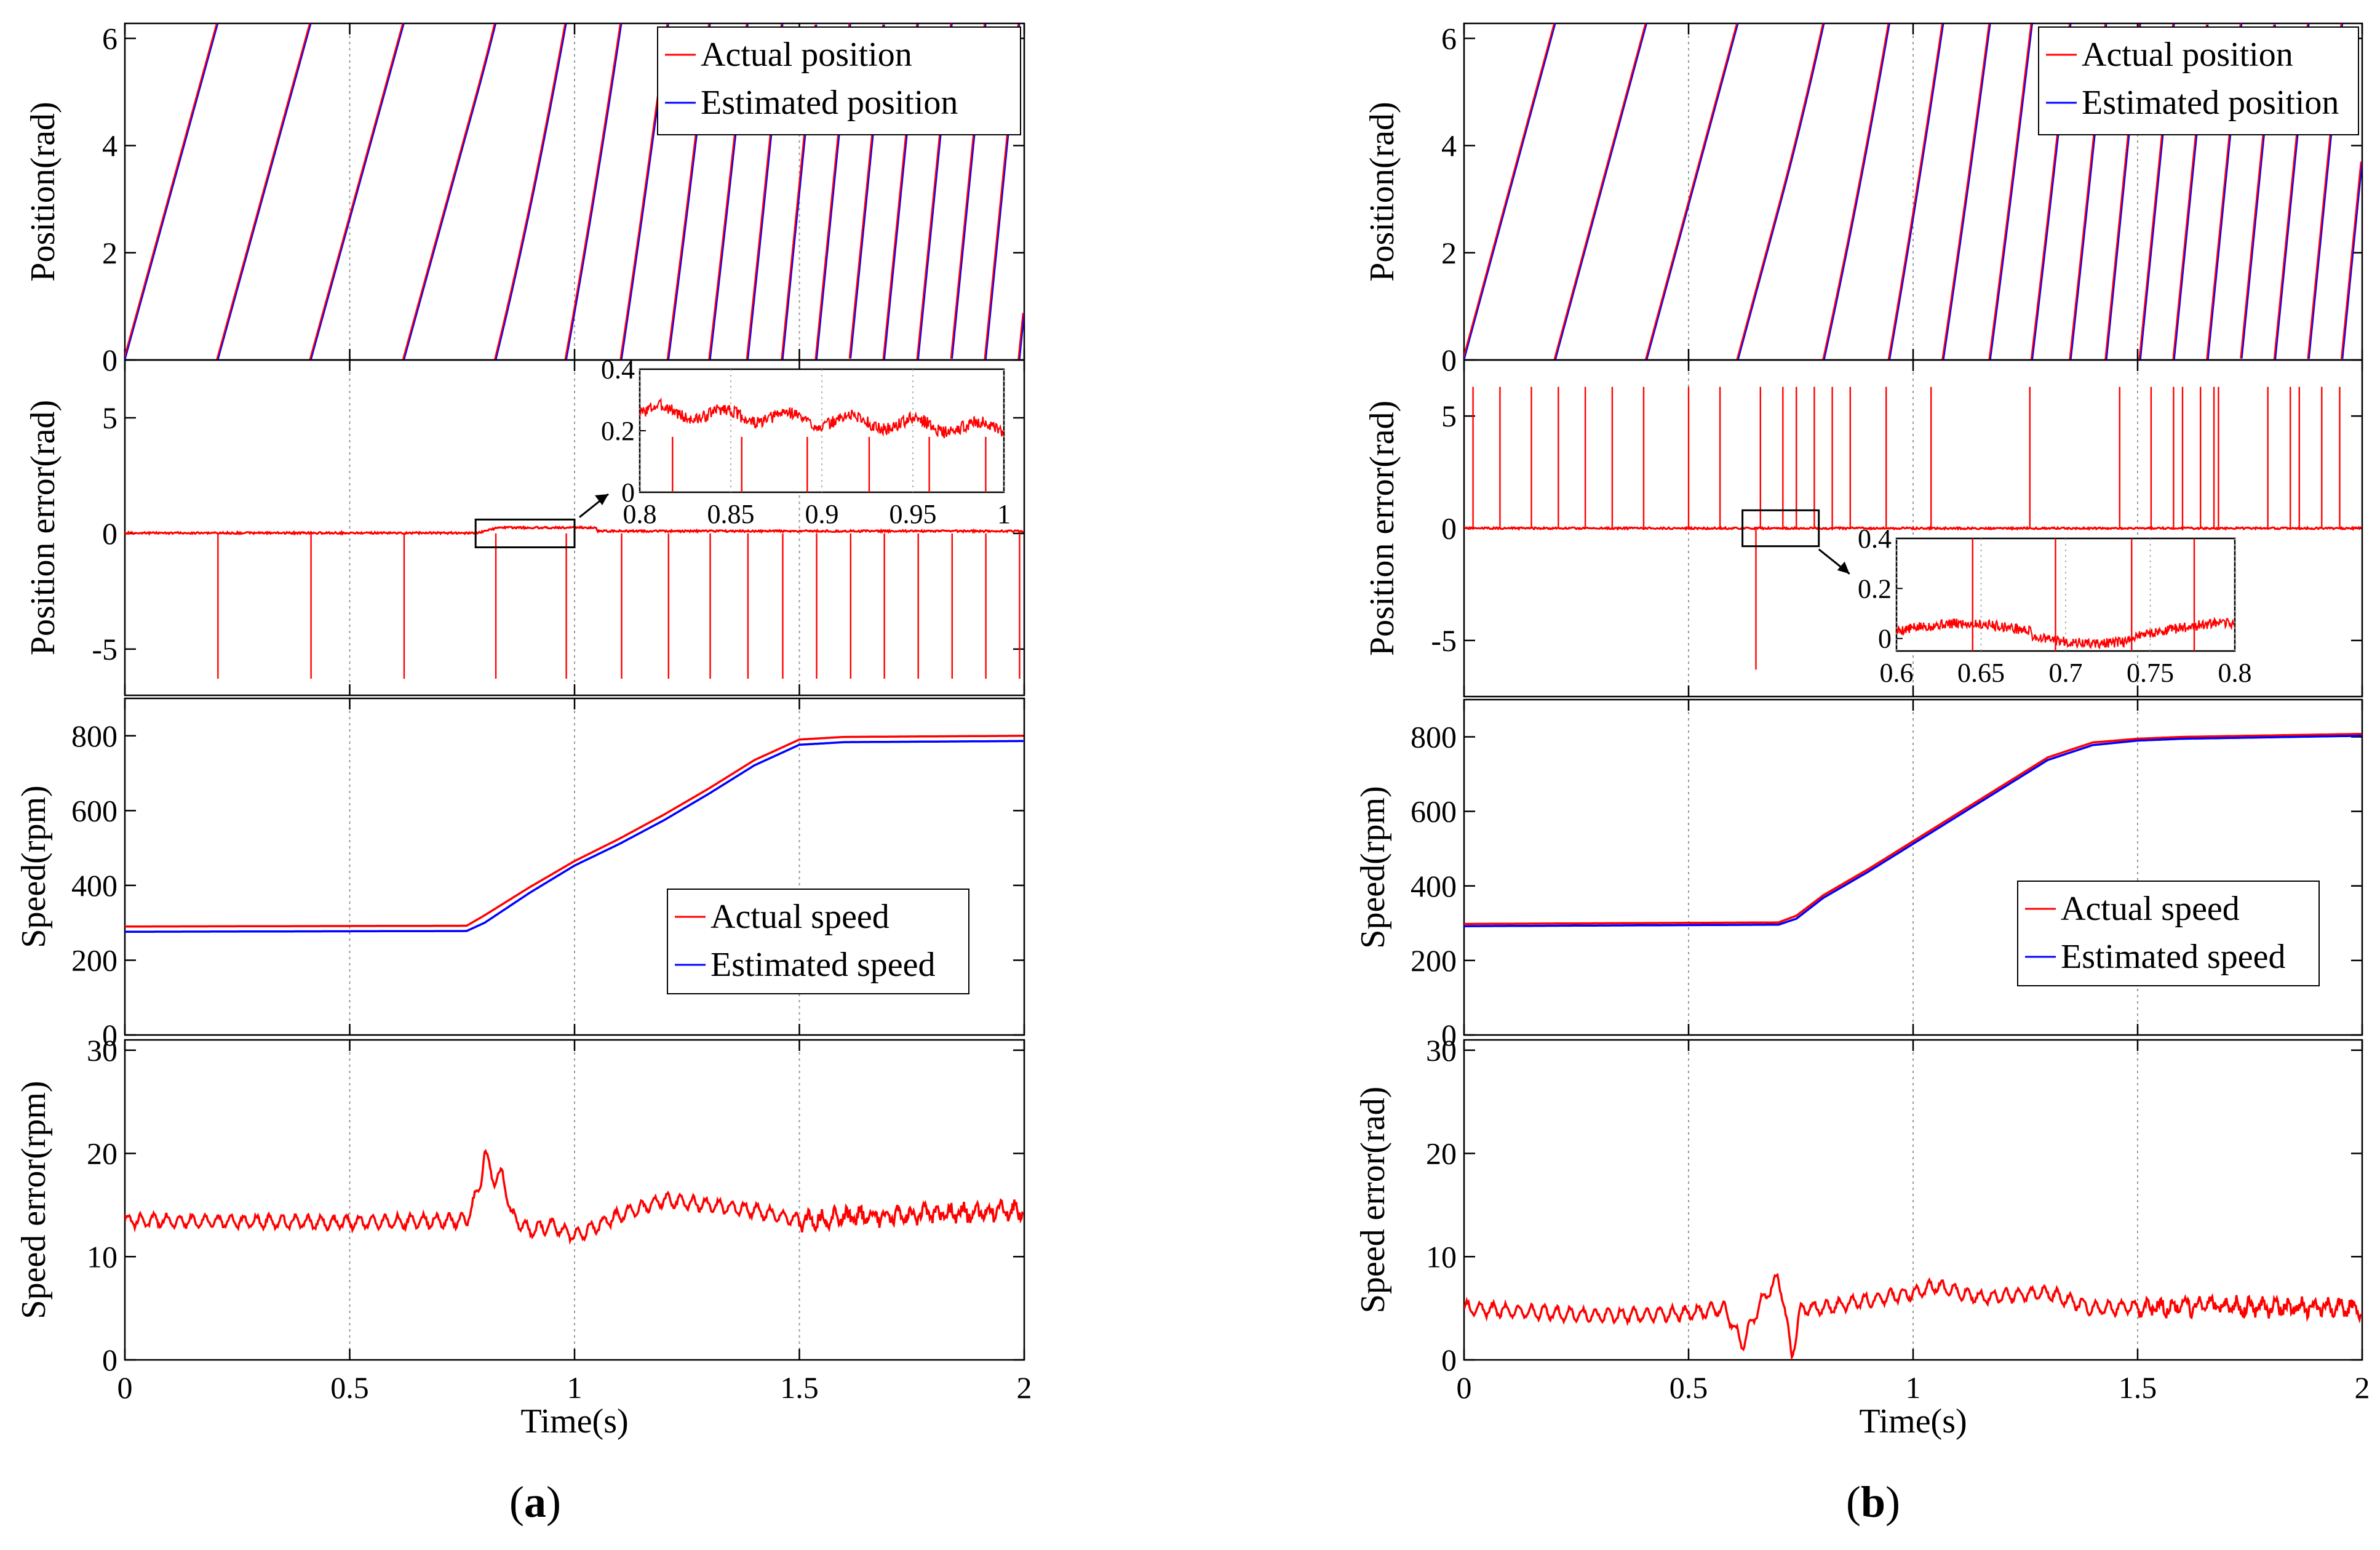  I want to click on legend: Actual position Estimated position, so click(839, 81).